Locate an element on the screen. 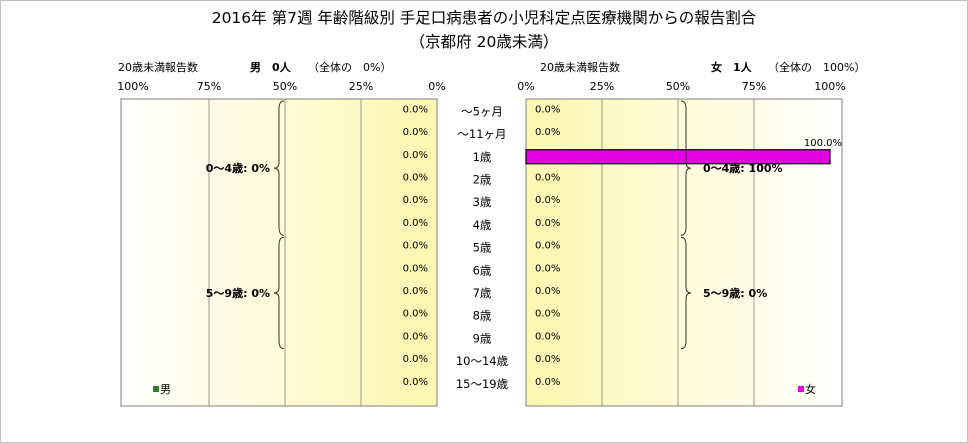  male-axis-ticks: 0% 25% 50% 75% 100% is located at coordinates (281, 86).